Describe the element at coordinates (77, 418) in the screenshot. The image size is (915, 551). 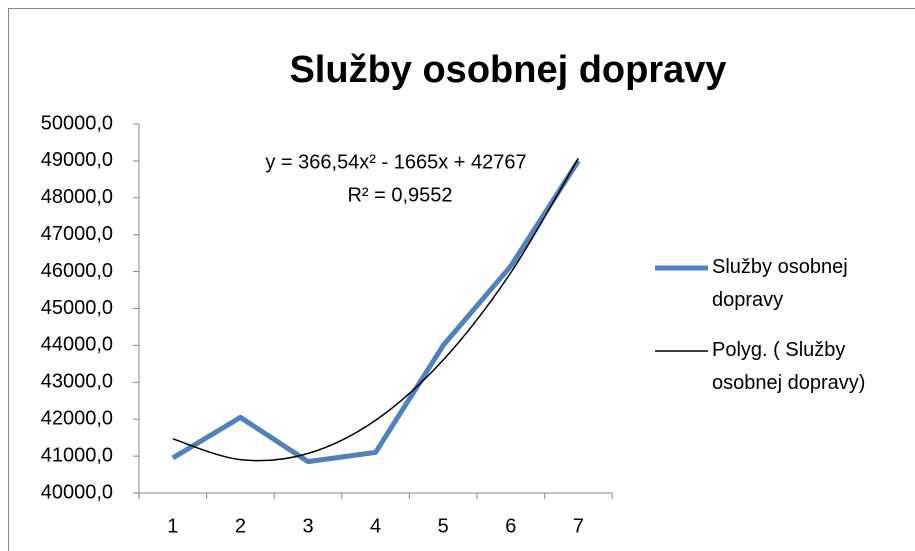
I see `y-tick-label: 42000,0` at that location.